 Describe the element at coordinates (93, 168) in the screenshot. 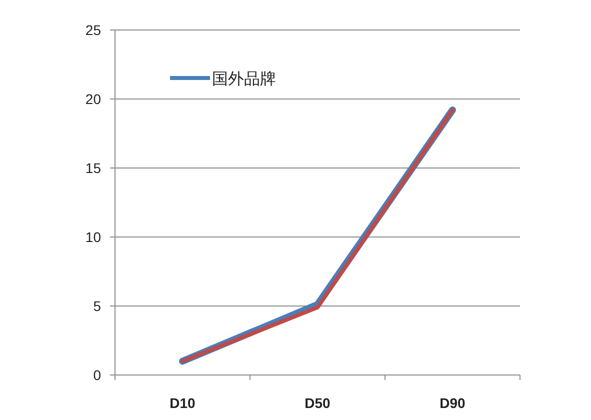

I see `y-tick-label: 15` at that location.